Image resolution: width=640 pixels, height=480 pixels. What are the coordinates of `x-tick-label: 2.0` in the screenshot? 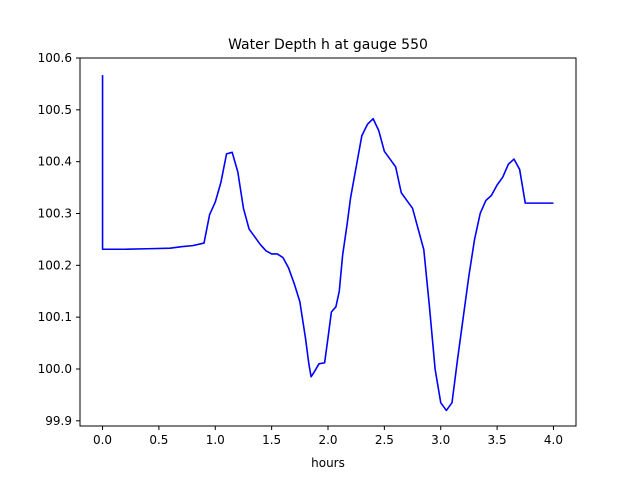 It's located at (327, 440).